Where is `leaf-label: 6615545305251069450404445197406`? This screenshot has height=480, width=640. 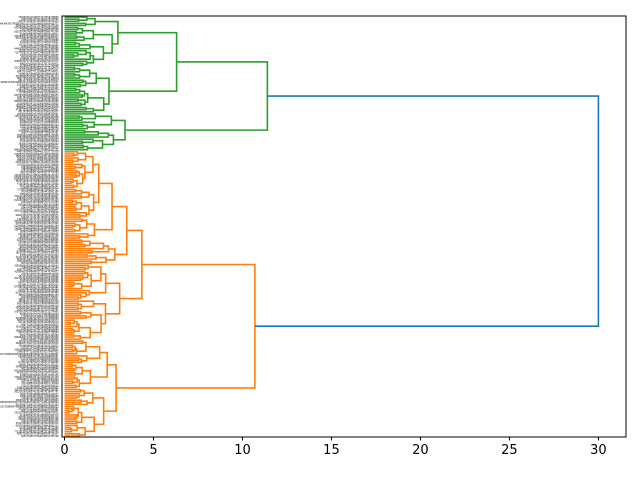 leaf-label: 6615545305251069450404445197406 is located at coordinates (37, 293).